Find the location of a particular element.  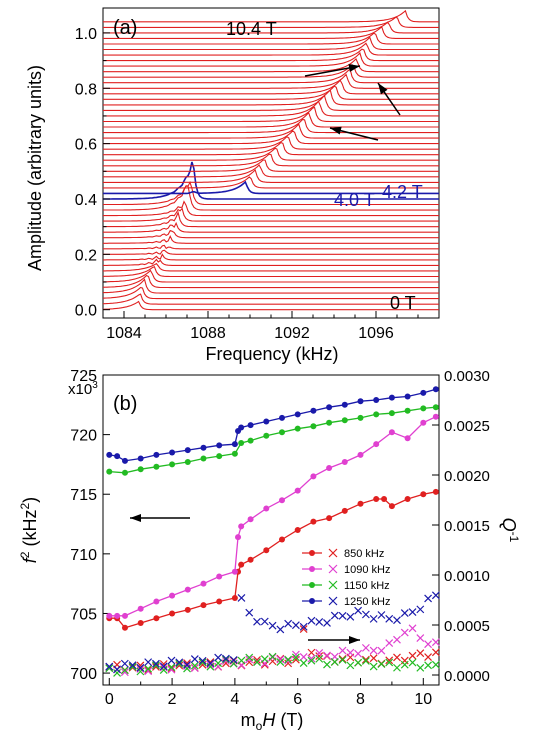

legend-marker-cross is located at coordinates (333, 601).